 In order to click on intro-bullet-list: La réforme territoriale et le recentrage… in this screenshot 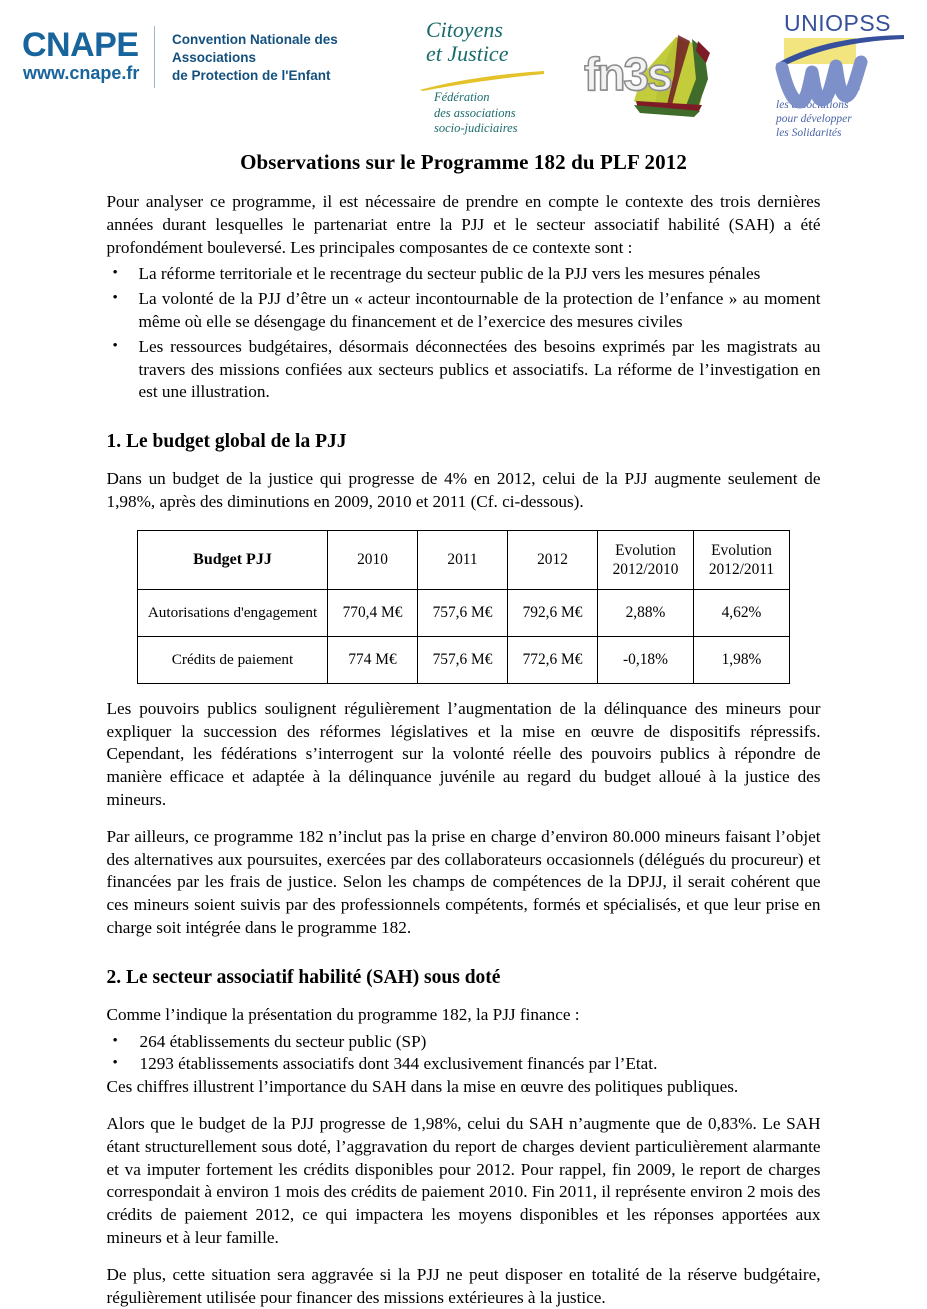, I will do `click(464, 333)`.